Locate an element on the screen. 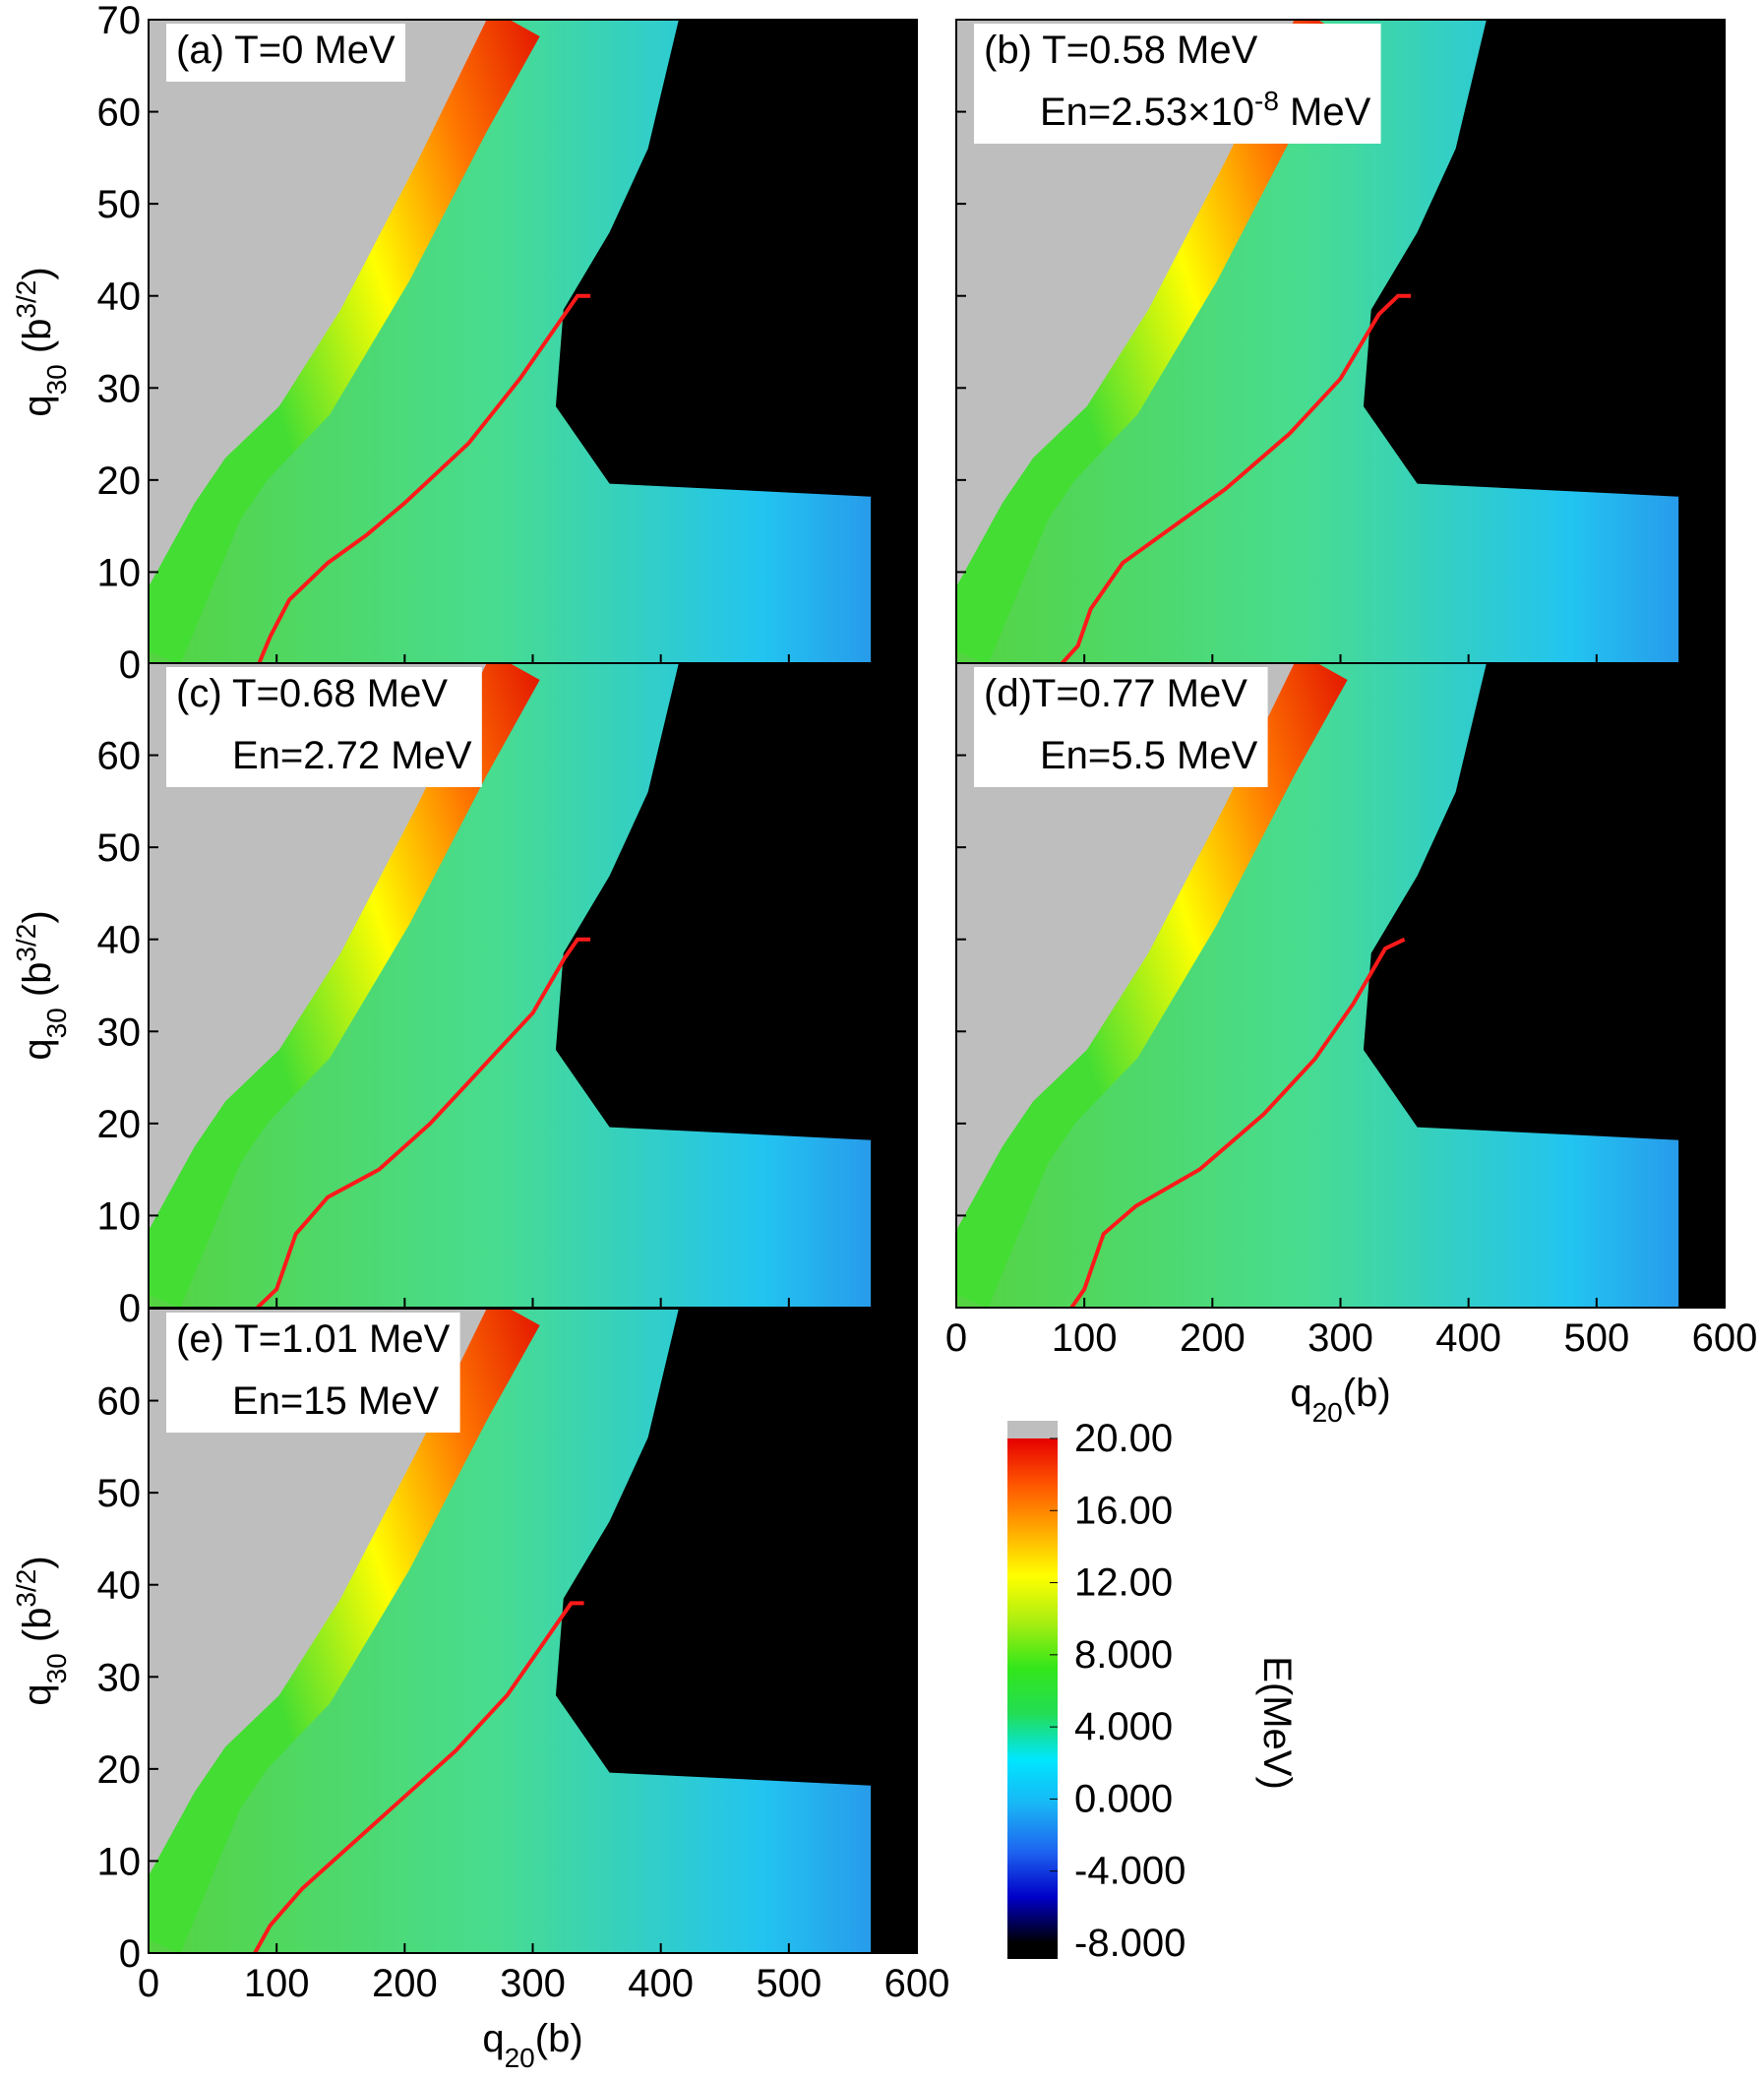 The width and height of the screenshot is (1764, 2079). label-part: En=5.5 MeV is located at coordinates (1149, 756).